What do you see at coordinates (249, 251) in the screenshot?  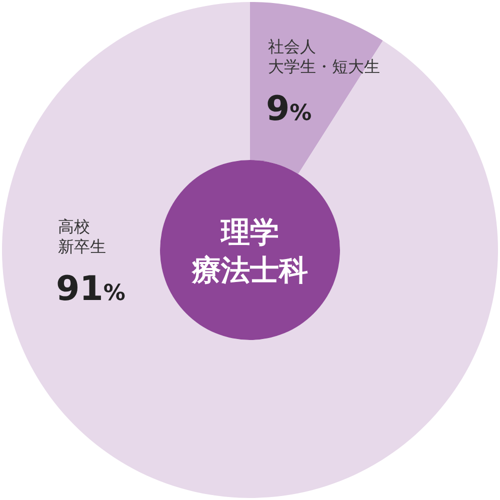 I see `text: 理学療法士科` at bounding box center [249, 251].